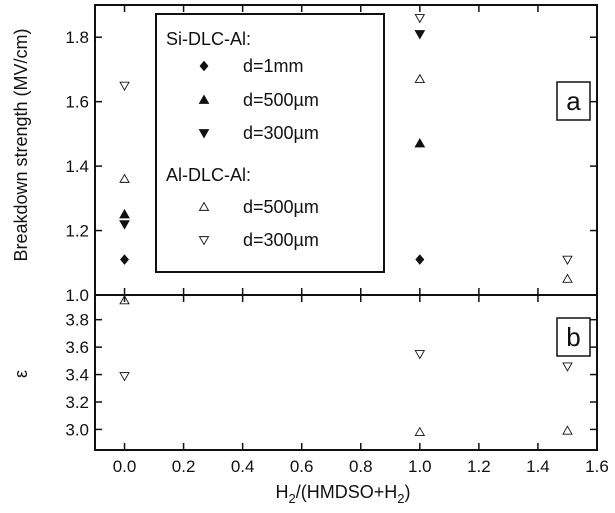 This screenshot has height=513, width=615. I want to click on legend-entry-3: d=500µm, so click(281, 207).